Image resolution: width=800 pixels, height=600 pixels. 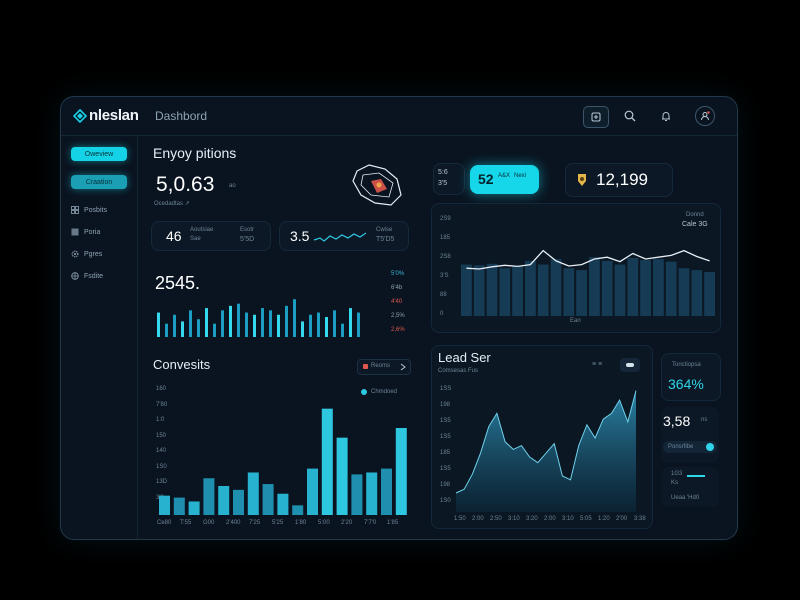 What do you see at coordinates (99, 254) in the screenshot?
I see `sidebar-item-pgres: Pgres` at bounding box center [99, 254].